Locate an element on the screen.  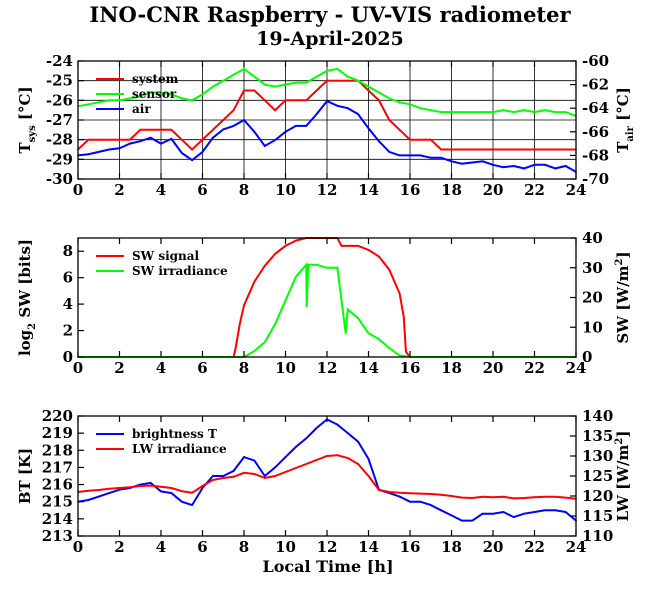
y-tick-label-left: 0 is located at coordinates (68, 357).